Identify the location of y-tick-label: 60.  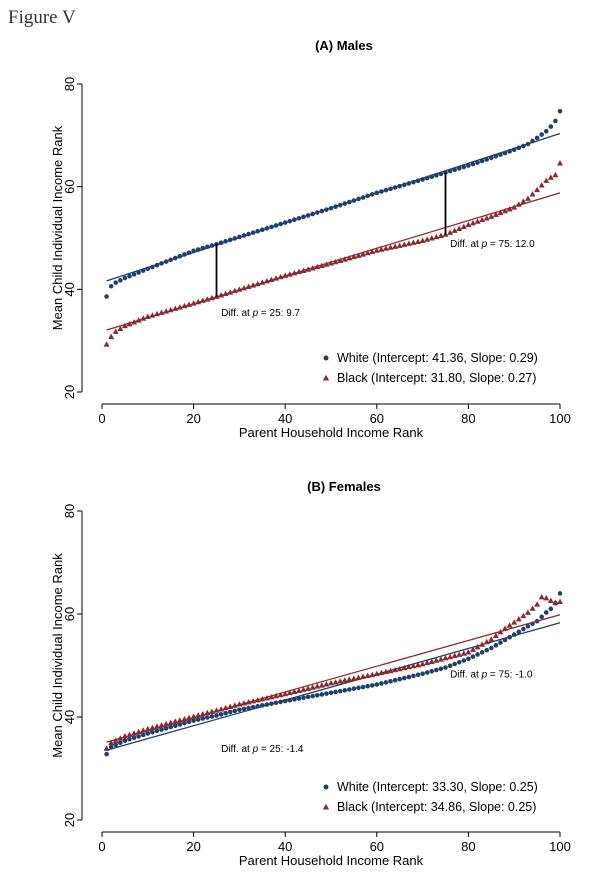
(69, 614).